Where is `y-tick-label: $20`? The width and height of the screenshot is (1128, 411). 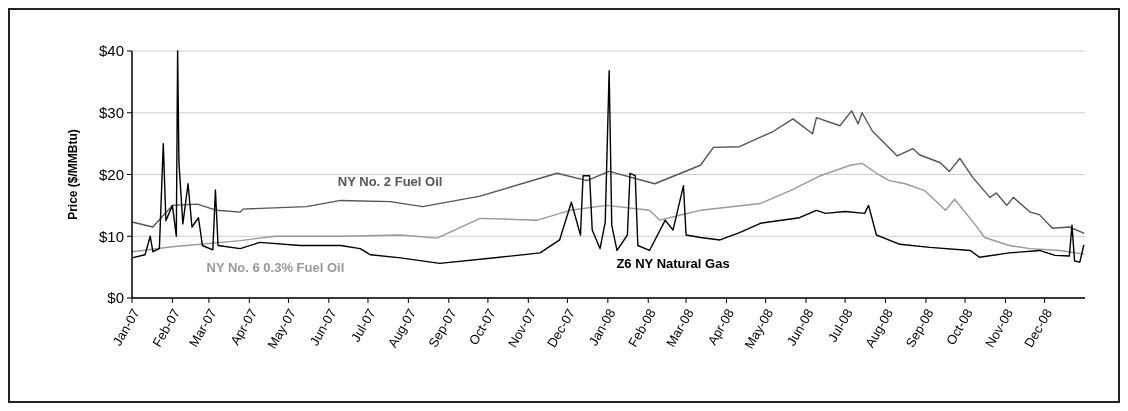 y-tick-label: $20 is located at coordinates (111, 174).